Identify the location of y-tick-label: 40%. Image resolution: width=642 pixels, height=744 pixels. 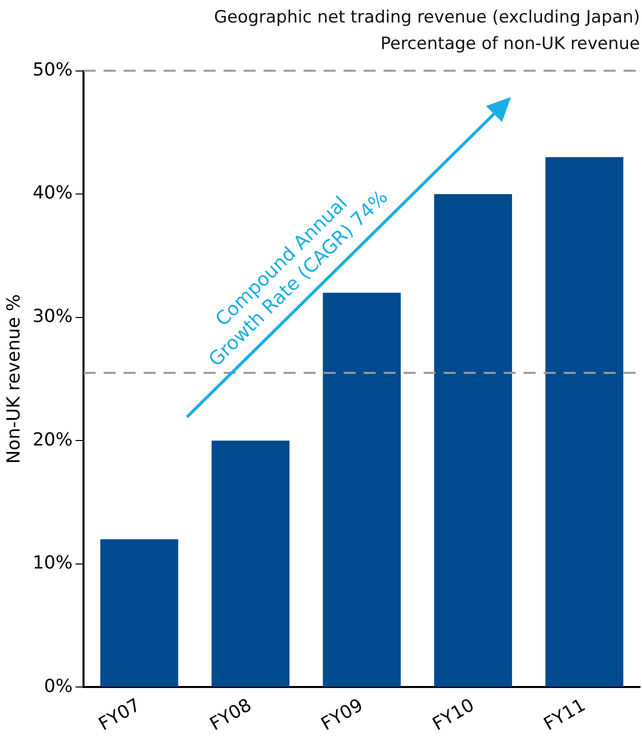
(52, 193).